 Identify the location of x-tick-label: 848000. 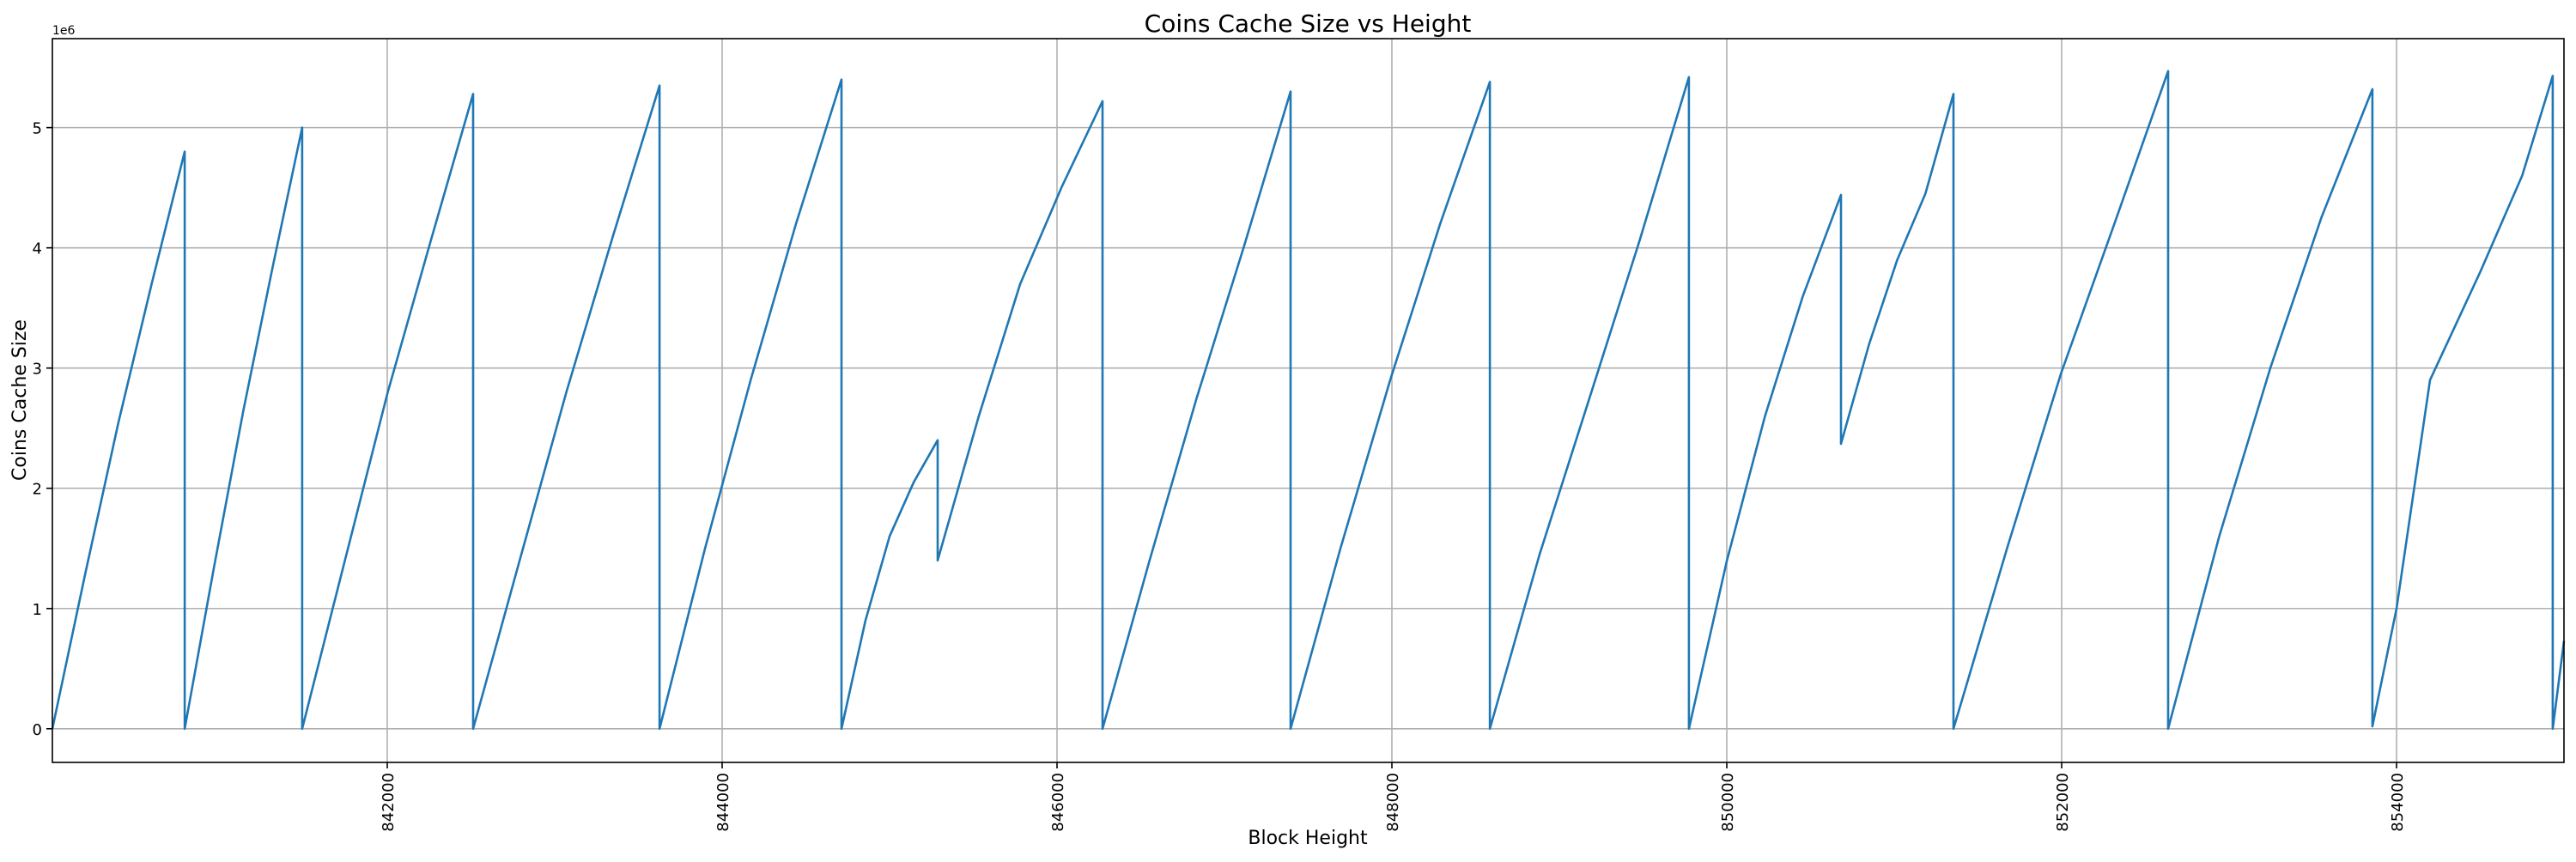
(1393, 802).